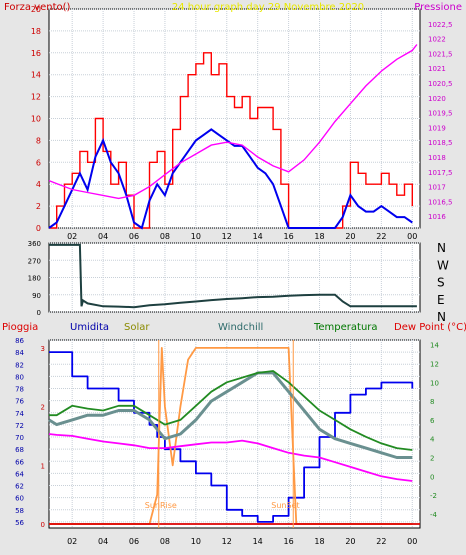 Image resolution: width=466 pixels, height=555 pixels. Describe the element at coordinates (19, 450) in the screenshot. I see `humidity-tick-label: 68` at that location.